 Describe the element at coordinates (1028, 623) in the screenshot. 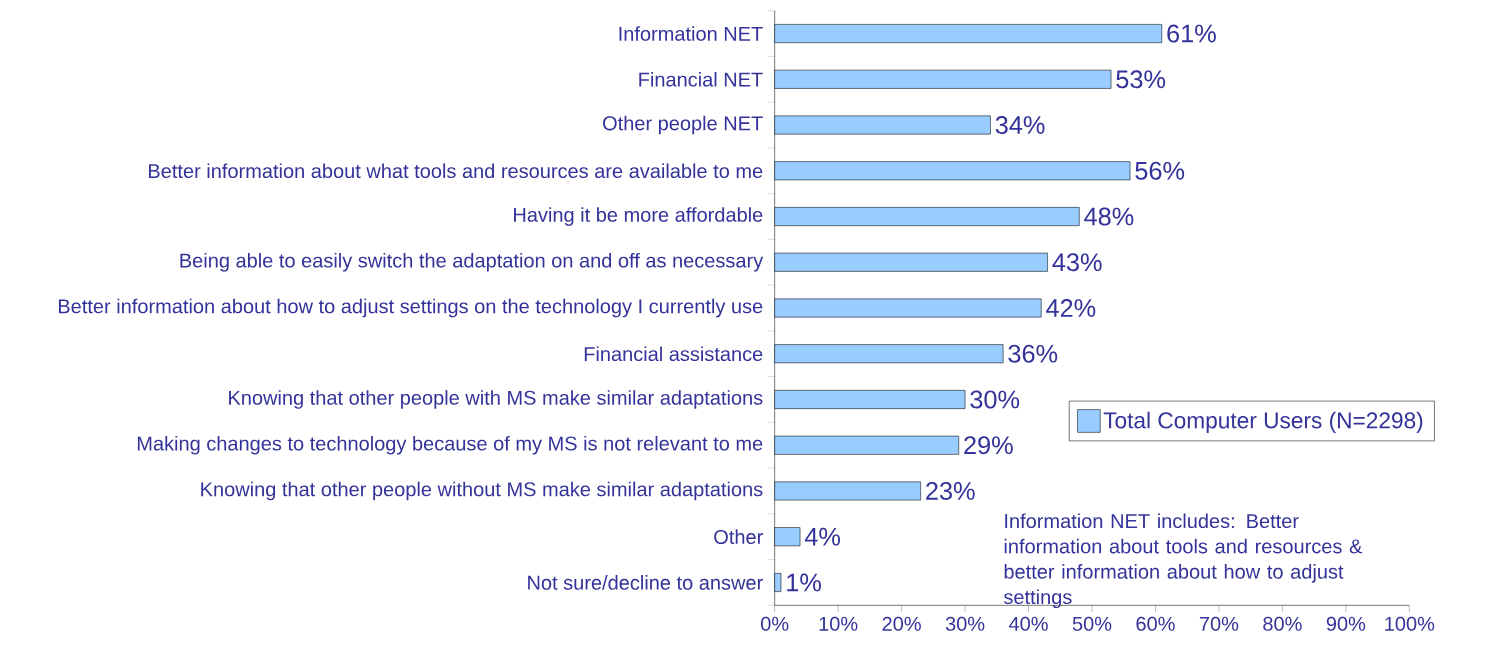

I see `x-tick-label: 40%` at that location.